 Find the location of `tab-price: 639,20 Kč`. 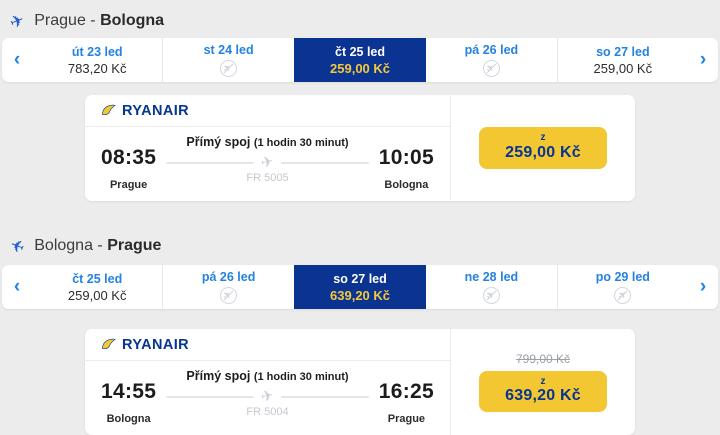

tab-price: 639,20 Kč is located at coordinates (360, 295).